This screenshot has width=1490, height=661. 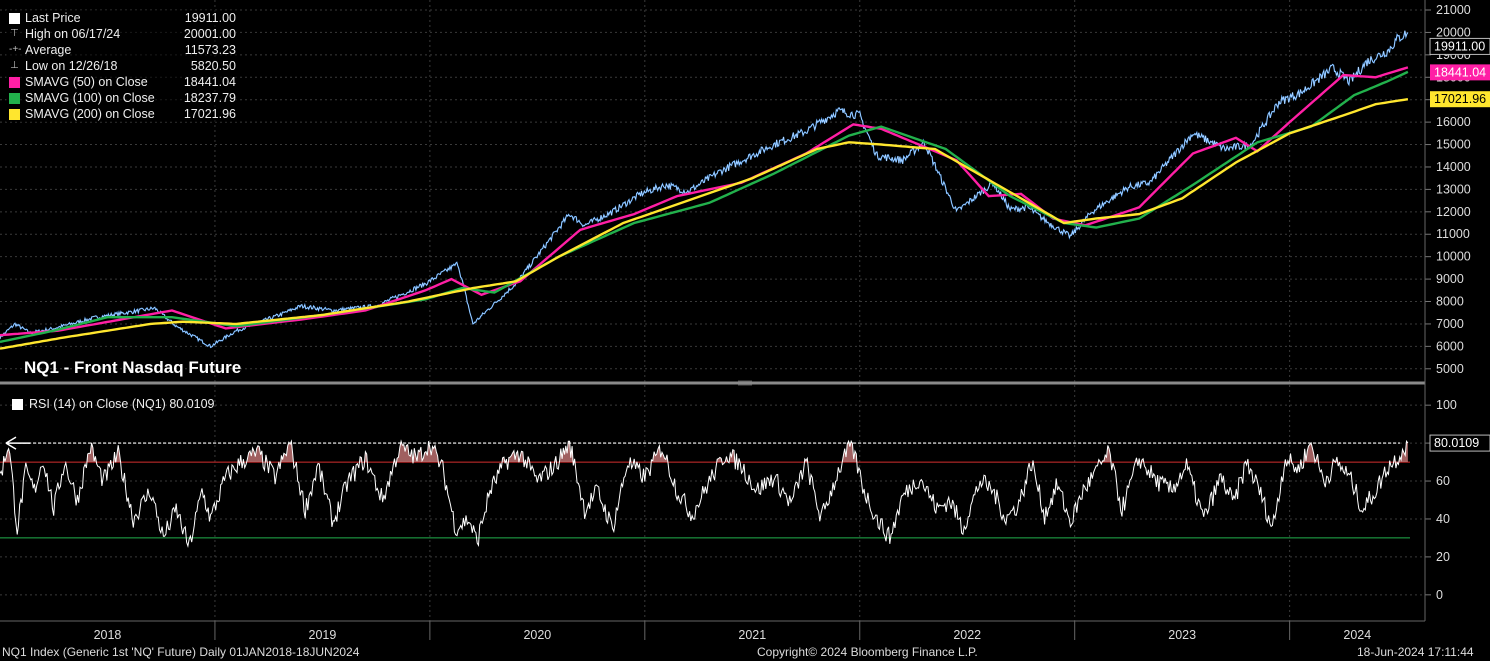 I want to click on last-price-tag: 19911.00, so click(x=1459, y=46).